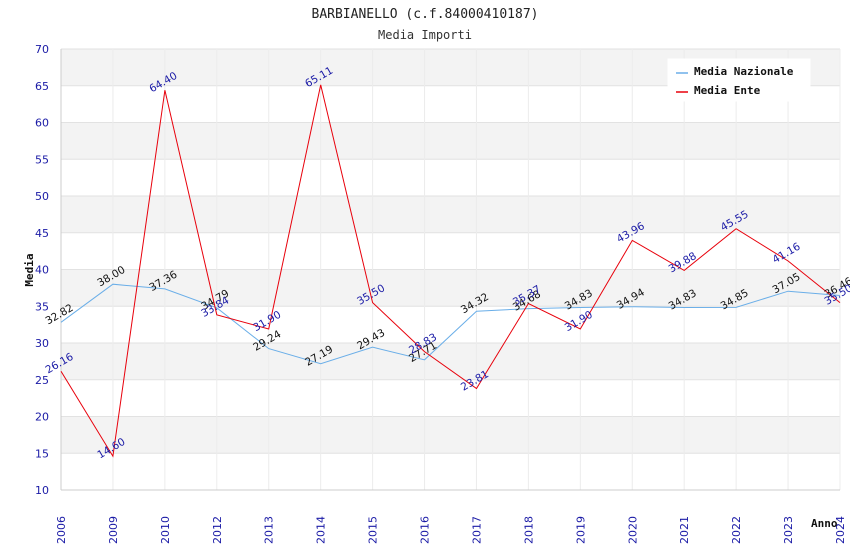 This screenshot has height=550, width=850. Describe the element at coordinates (425, 530) in the screenshot. I see `x-tick-label: 2016` at that location.